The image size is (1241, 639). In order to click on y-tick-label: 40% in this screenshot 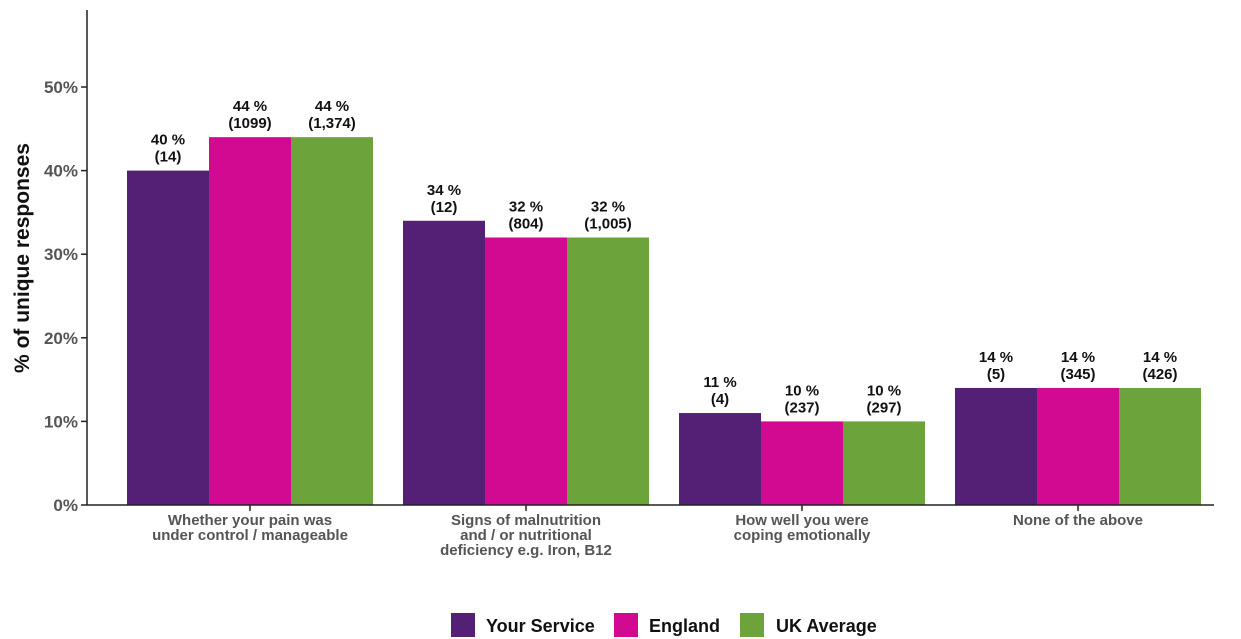, I will do `click(61, 171)`.